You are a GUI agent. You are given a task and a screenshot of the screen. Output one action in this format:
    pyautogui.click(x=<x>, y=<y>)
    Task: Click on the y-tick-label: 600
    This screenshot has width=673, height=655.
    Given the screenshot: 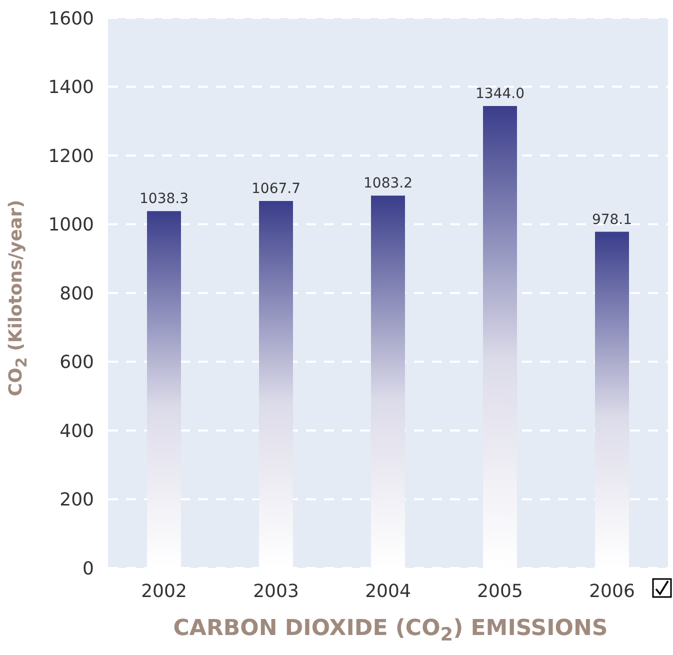 What is the action you would take?
    pyautogui.click(x=77, y=363)
    